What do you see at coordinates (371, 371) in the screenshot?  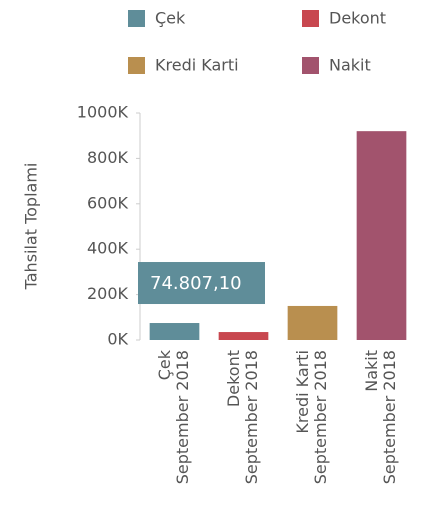 I see `x-tick-label: Nakit` at bounding box center [371, 371].